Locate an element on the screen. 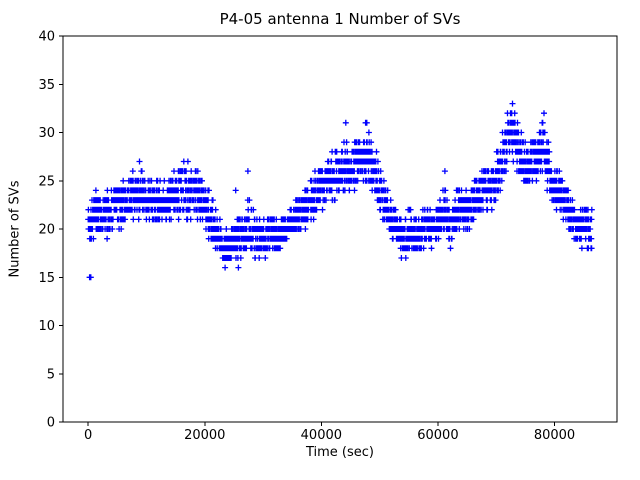 This screenshot has height=480, width=640. x-tick-label: 20000 is located at coordinates (204, 435).